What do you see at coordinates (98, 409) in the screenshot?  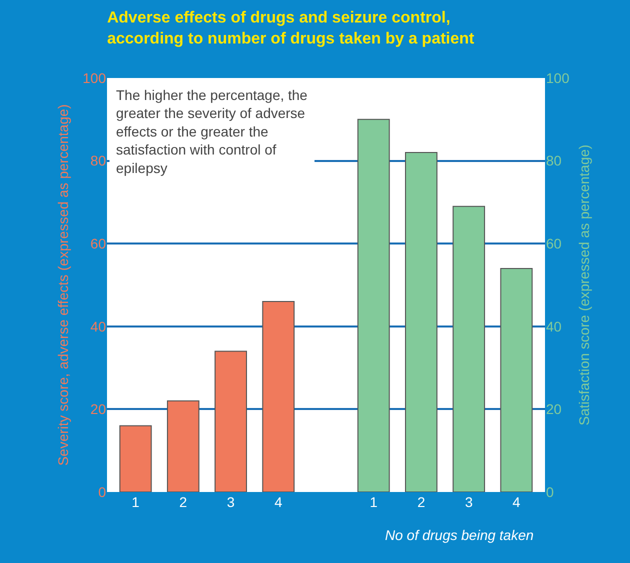 I see `y-tick-label: 20` at bounding box center [98, 409].